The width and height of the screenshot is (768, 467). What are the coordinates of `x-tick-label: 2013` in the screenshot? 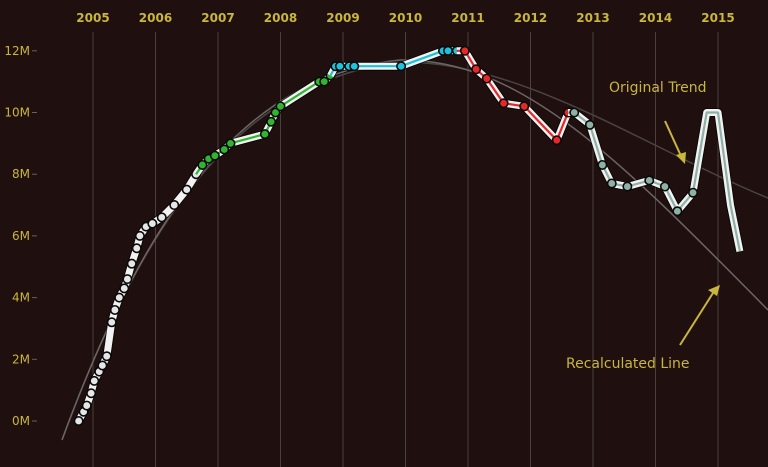 It's located at (592, 18).